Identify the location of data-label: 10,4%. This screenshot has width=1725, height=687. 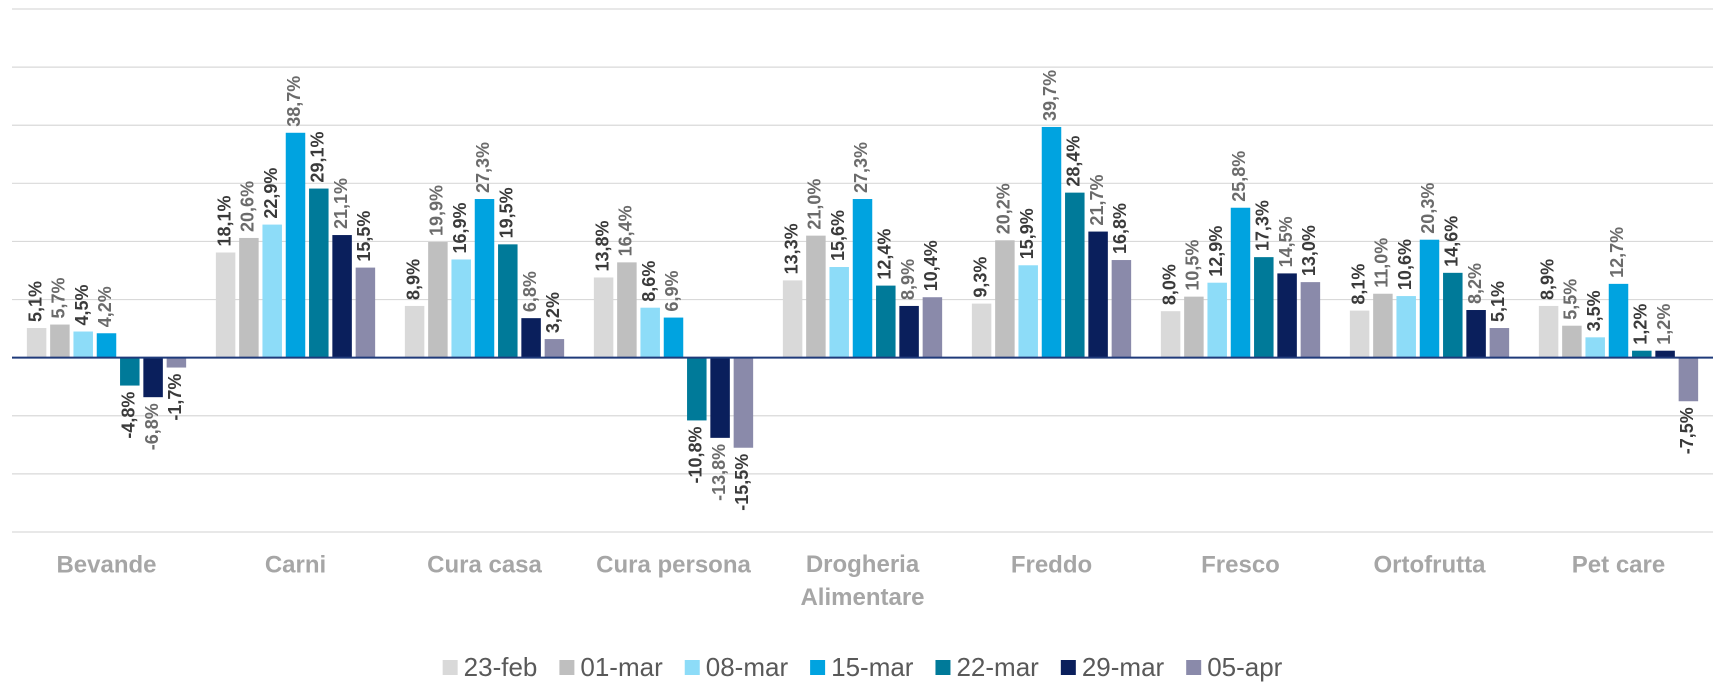
(931, 265).